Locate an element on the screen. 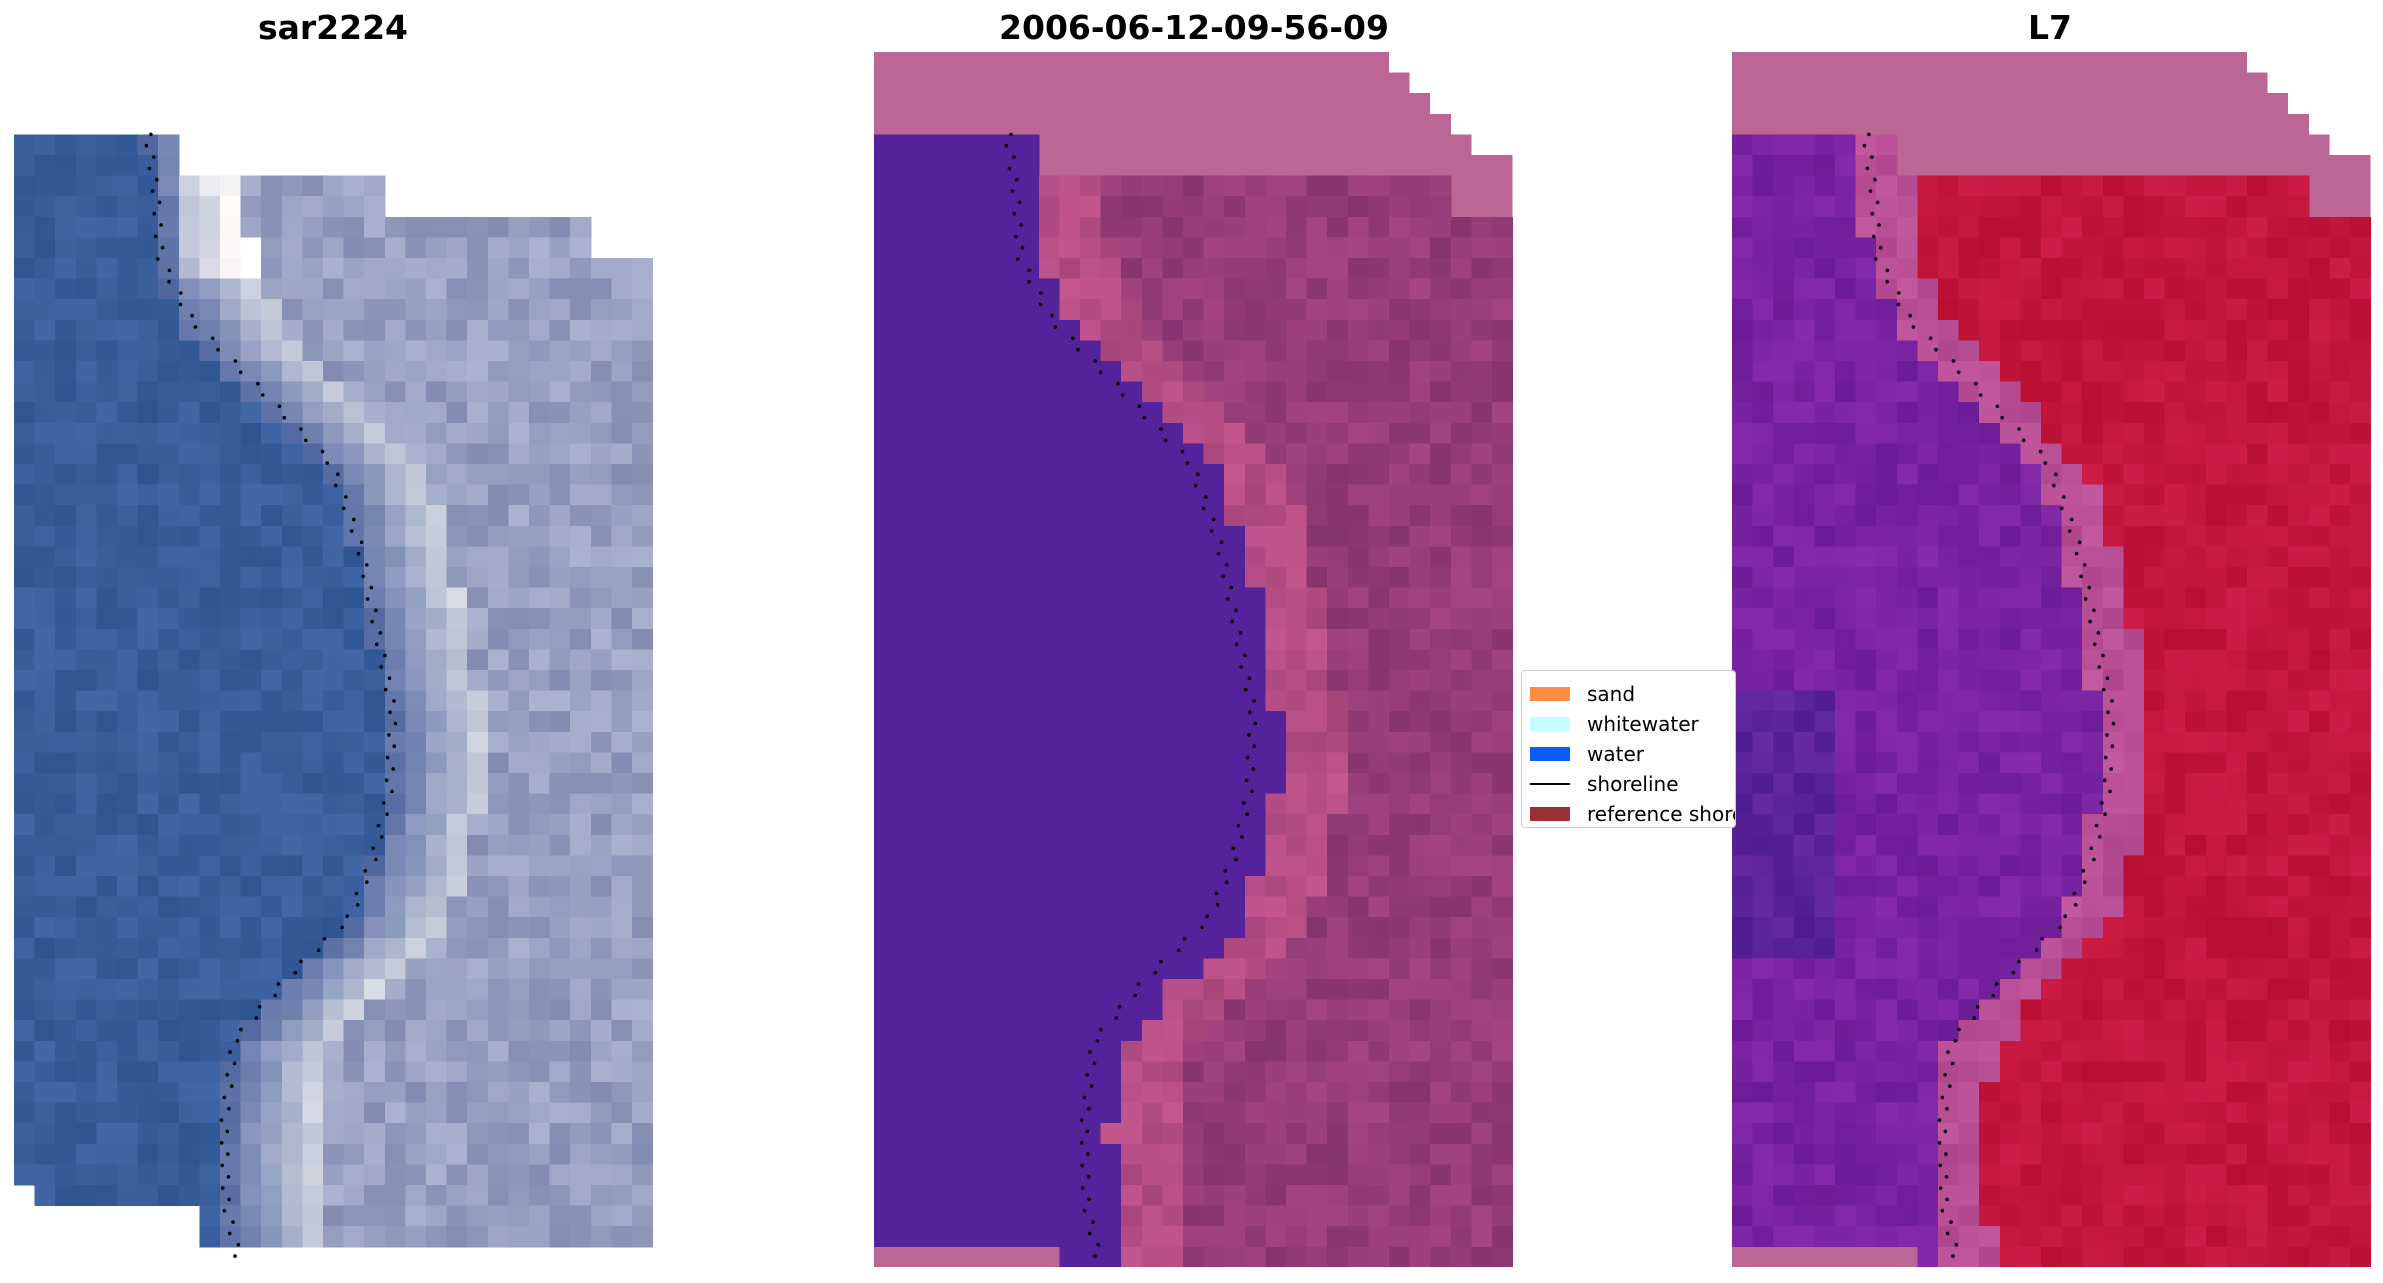  reference-shoreline-swatch is located at coordinates (1550, 814).